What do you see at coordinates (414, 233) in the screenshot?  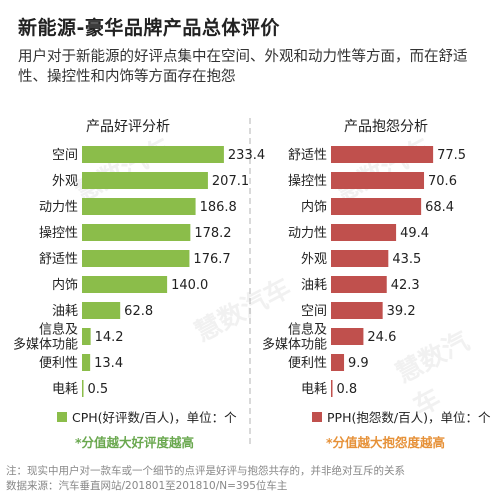 I see `value-label: 49.4` at bounding box center [414, 233].